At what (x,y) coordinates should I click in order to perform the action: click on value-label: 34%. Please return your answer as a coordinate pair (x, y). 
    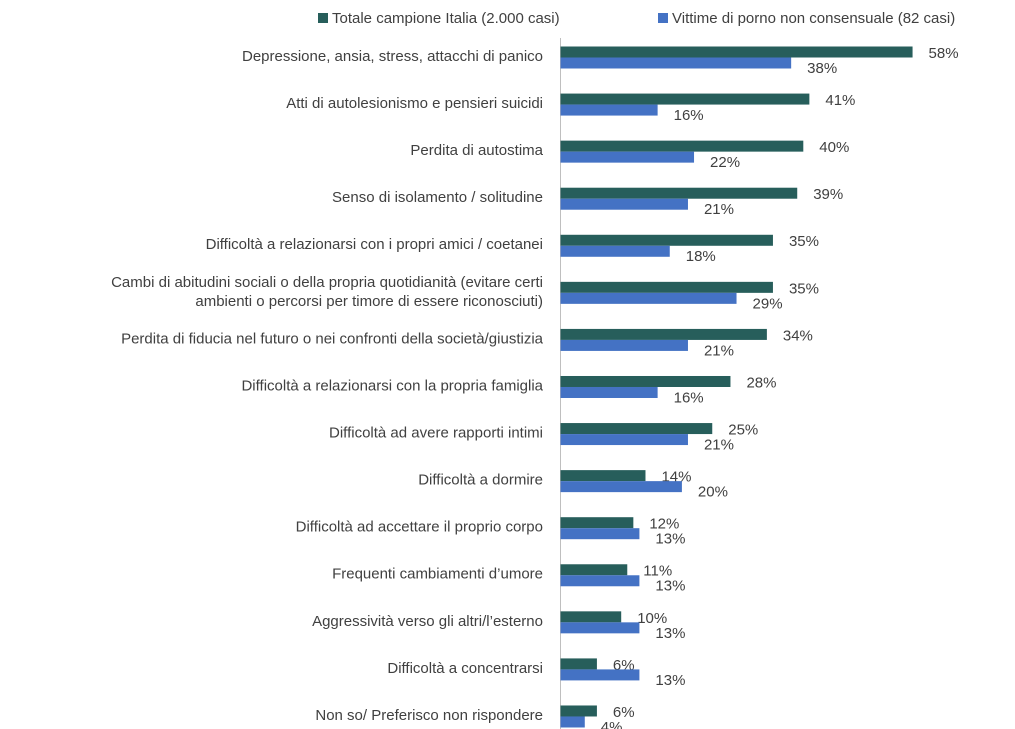
    Looking at the image, I should click on (798, 335).